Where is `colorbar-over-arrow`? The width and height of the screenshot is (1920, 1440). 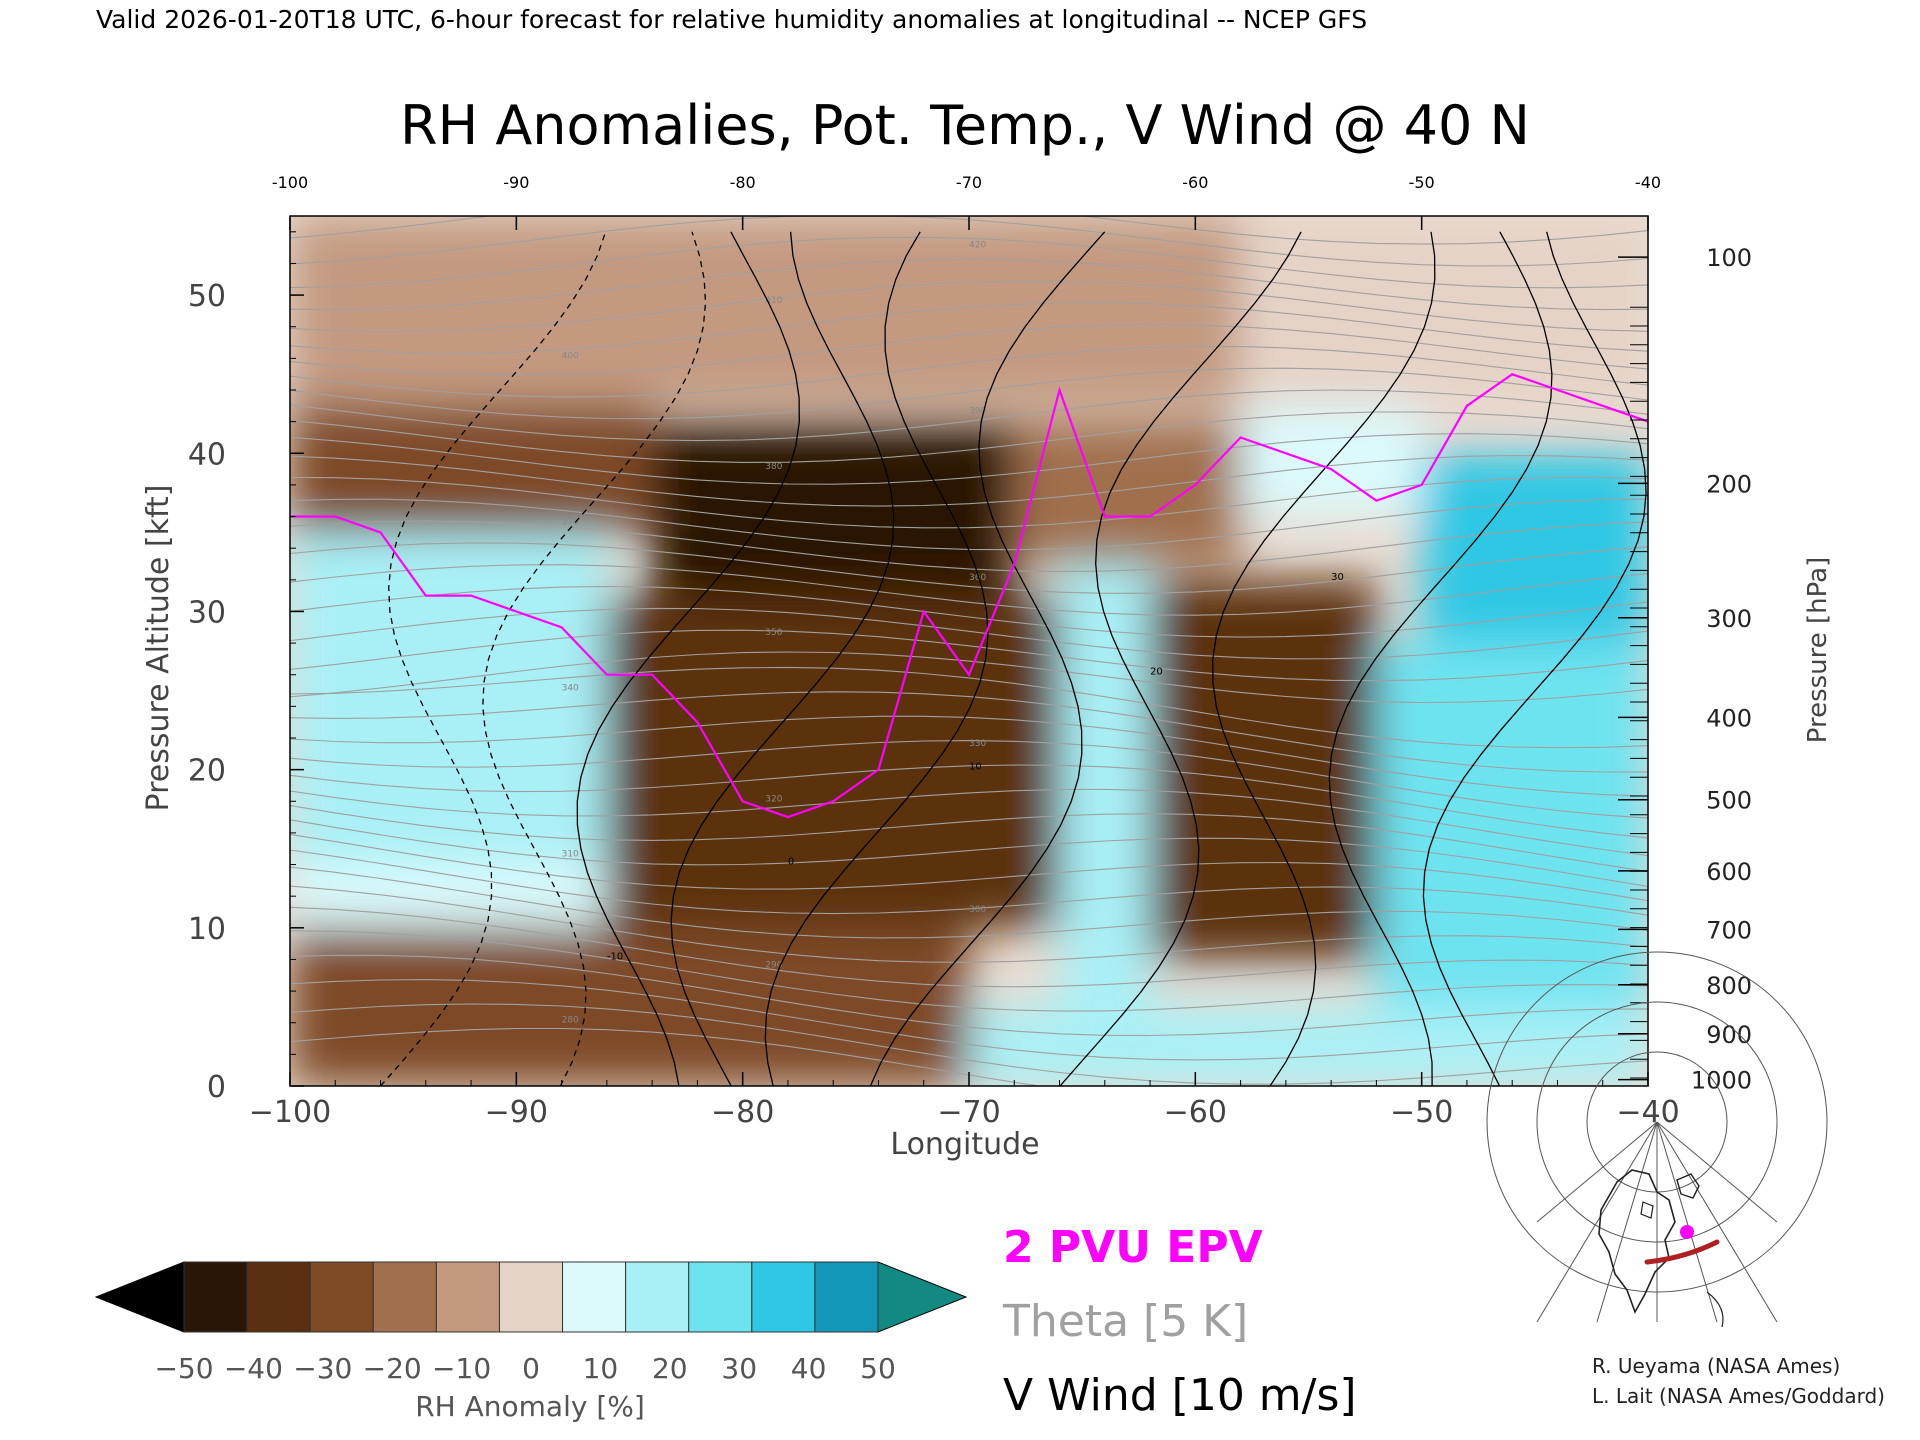
colorbar-over-arrow is located at coordinates (922, 1297).